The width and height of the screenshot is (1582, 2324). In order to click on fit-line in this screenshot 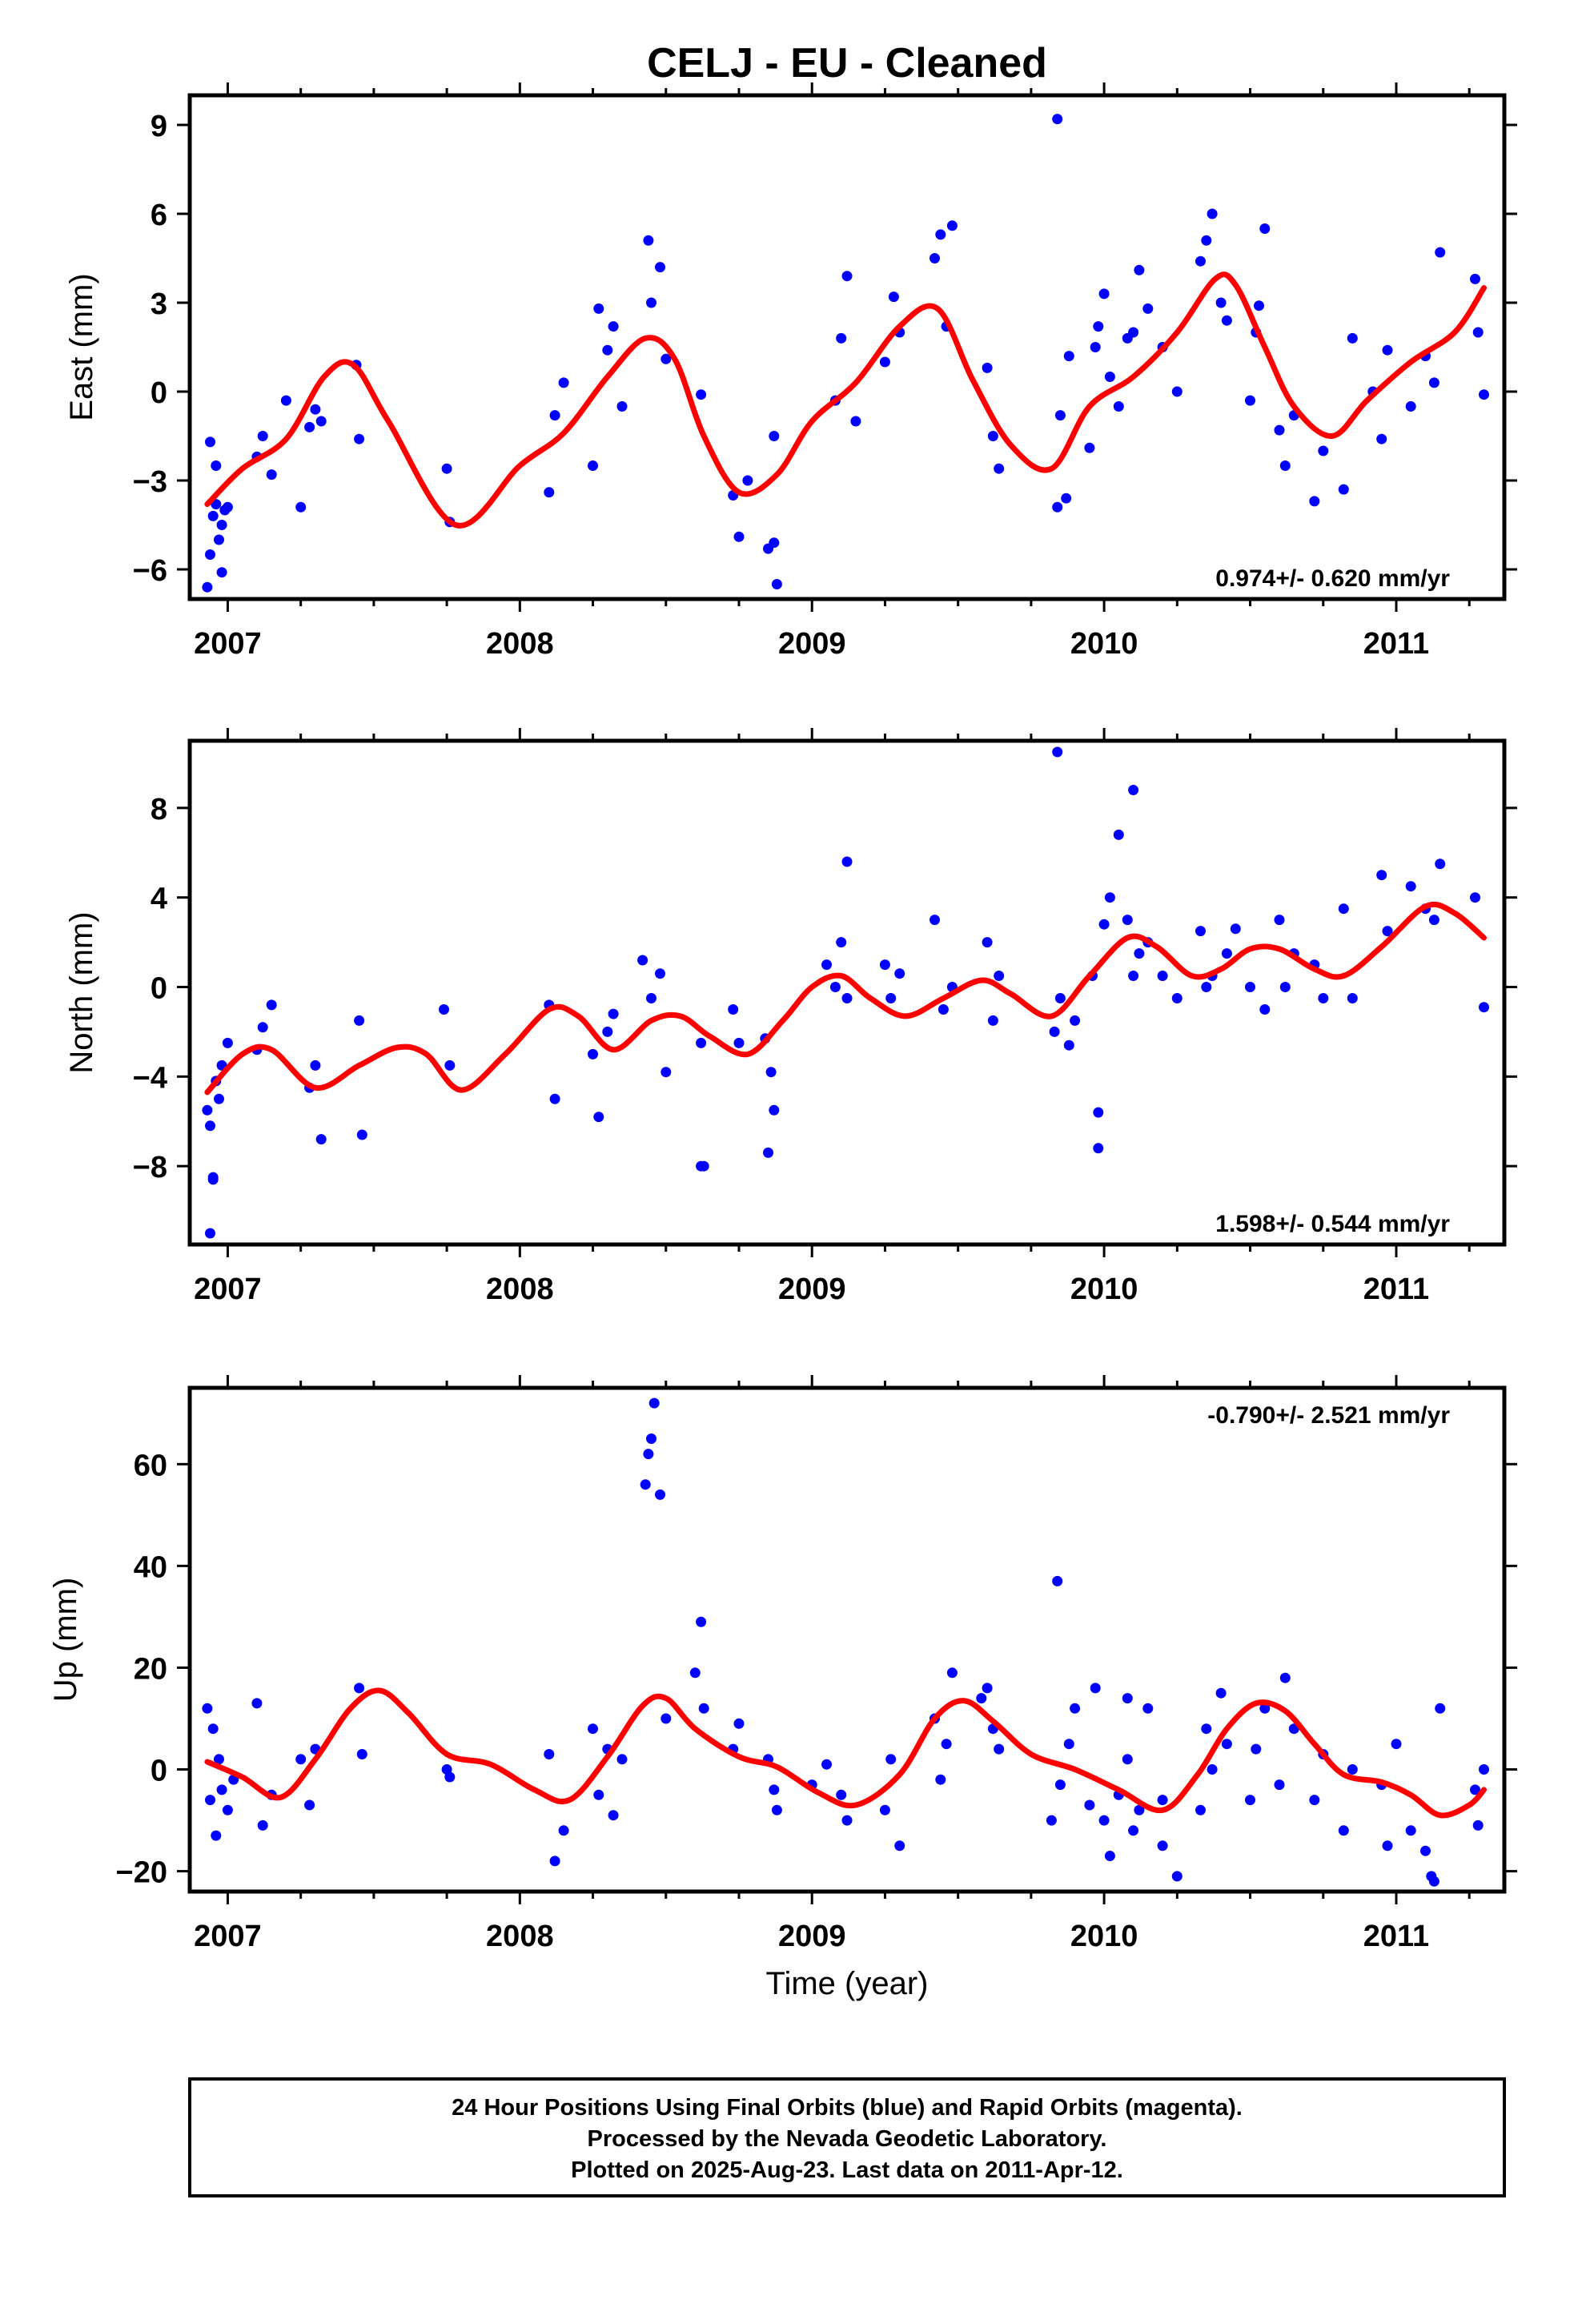, I will do `click(846, 999)`.